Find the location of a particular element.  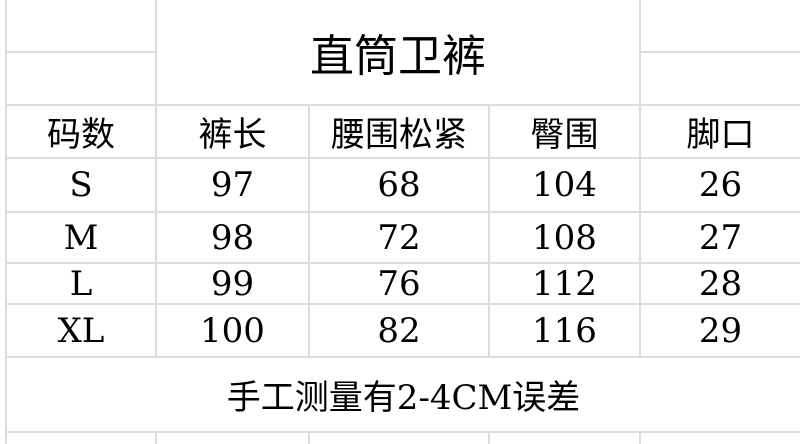

column-header: 臀围 is located at coordinates (565, 132).